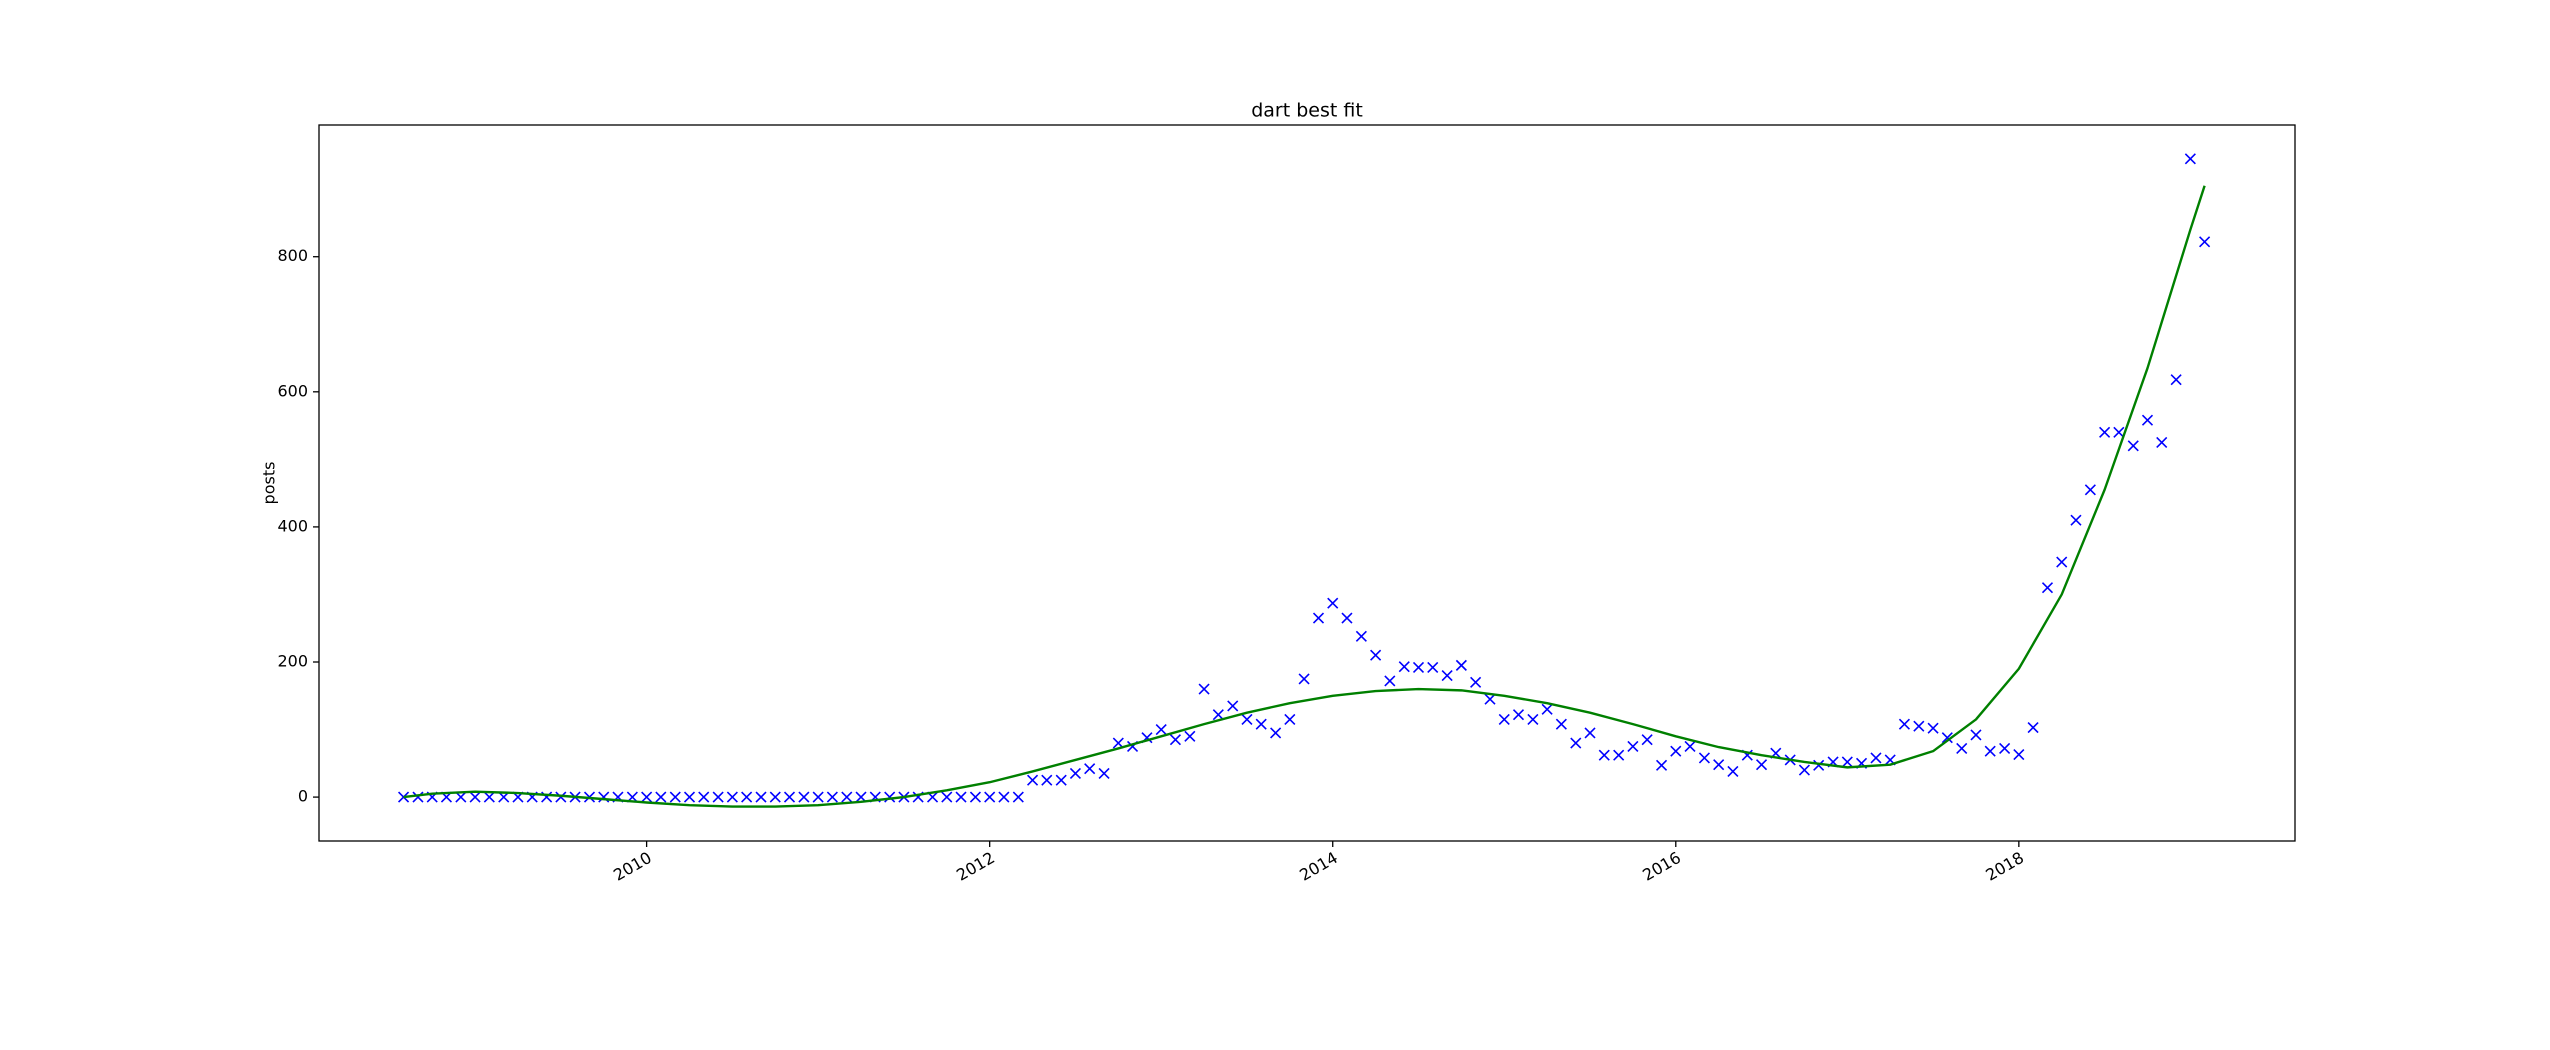 The height and width of the screenshot is (1050, 2550). Describe the element at coordinates (292, 255) in the screenshot. I see `y-tick-label: 800` at that location.